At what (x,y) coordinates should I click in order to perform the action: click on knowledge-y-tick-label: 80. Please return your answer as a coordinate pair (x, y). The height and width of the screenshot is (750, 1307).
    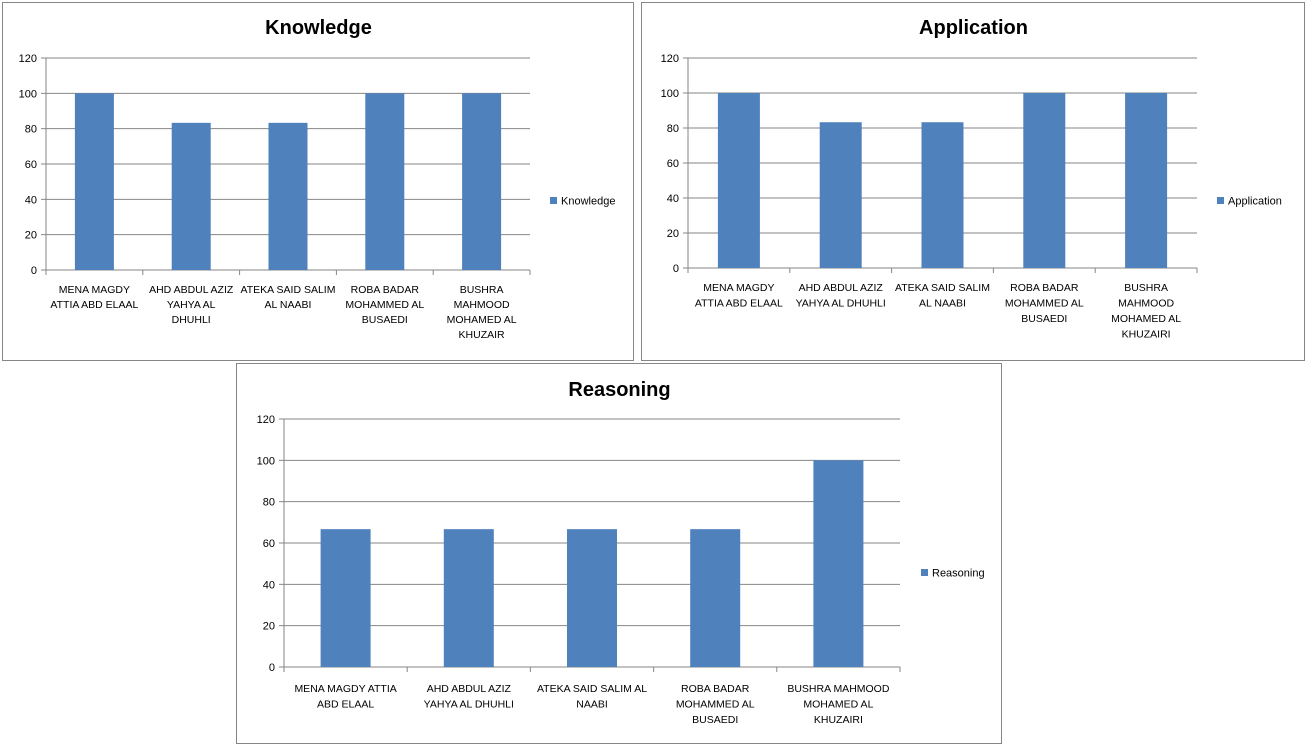
    Looking at the image, I should click on (31, 130).